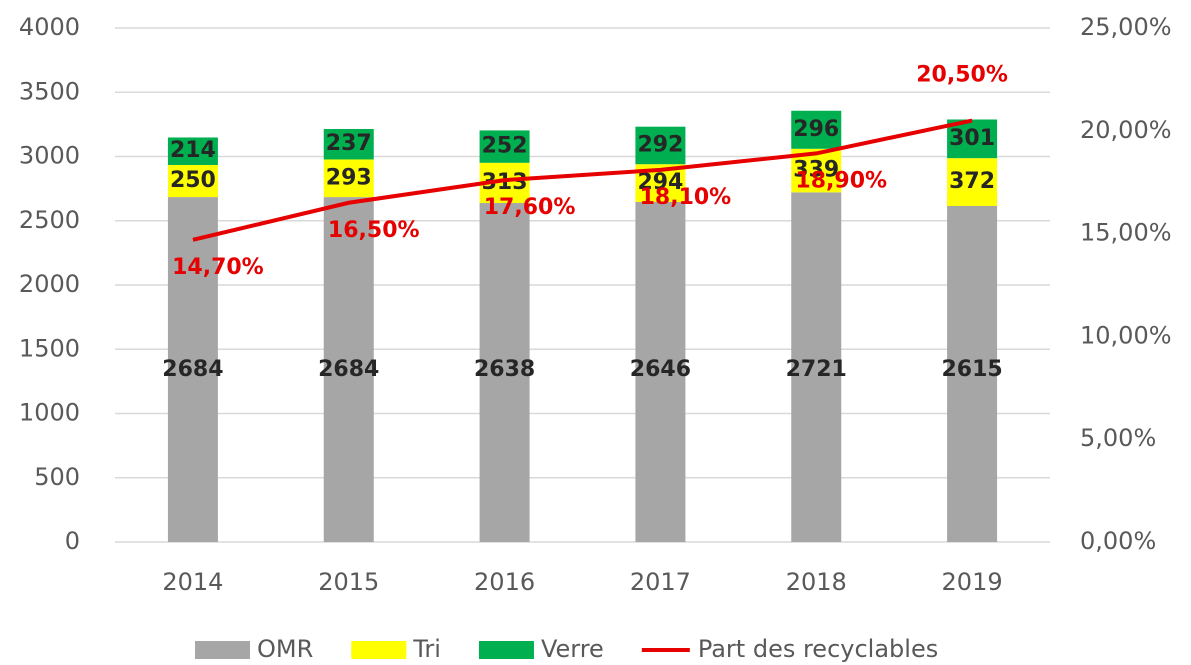  What do you see at coordinates (660, 182) in the screenshot?
I see `data-label: 294` at bounding box center [660, 182].